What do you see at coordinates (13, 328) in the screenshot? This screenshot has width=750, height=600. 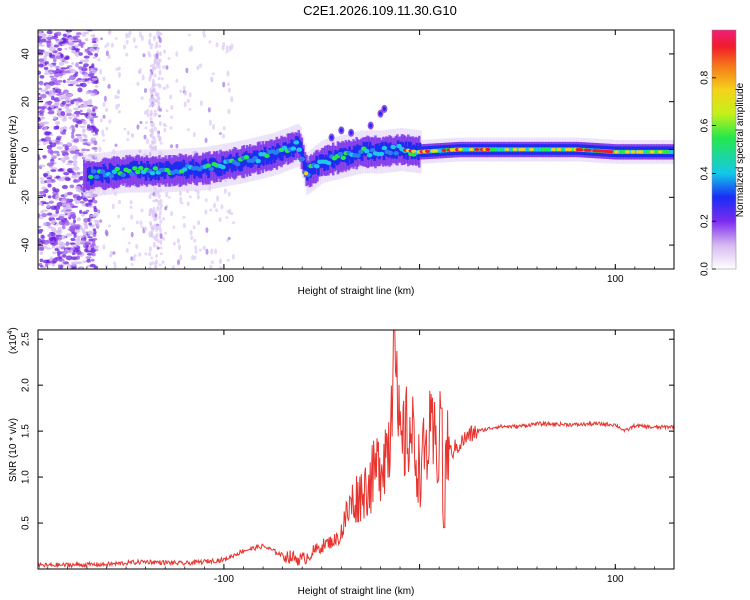 I see `snr-scale-close: )` at bounding box center [13, 328].